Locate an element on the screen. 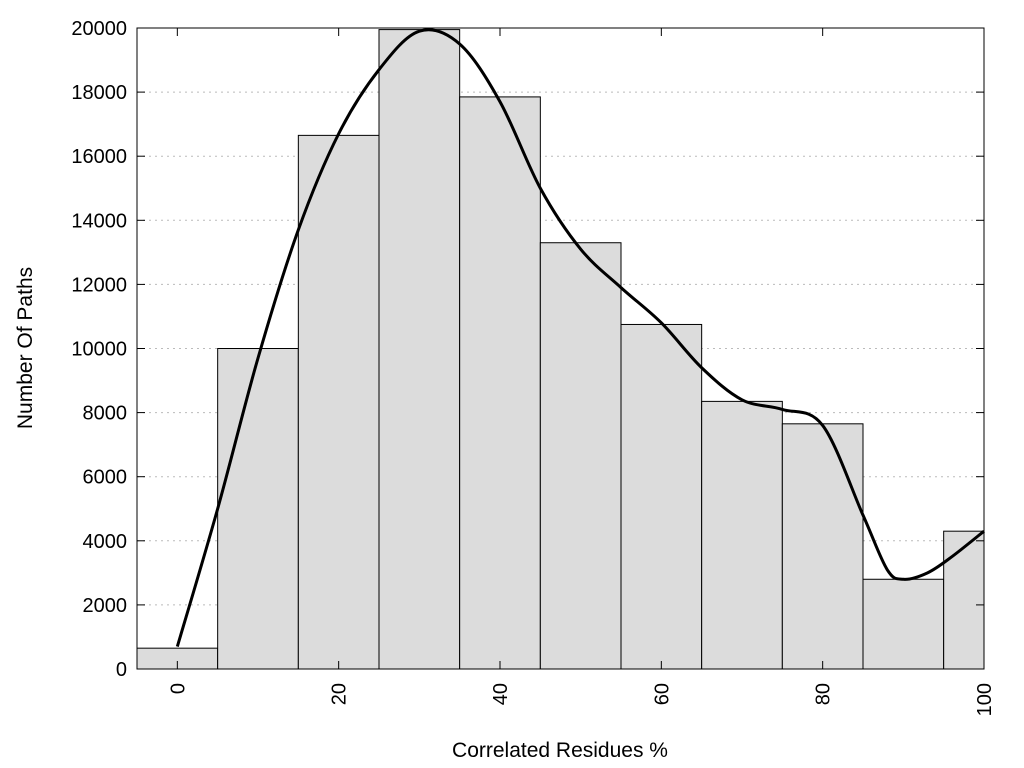 The height and width of the screenshot is (768, 1024). x-tick-label: 40 is located at coordinates (501, 694).